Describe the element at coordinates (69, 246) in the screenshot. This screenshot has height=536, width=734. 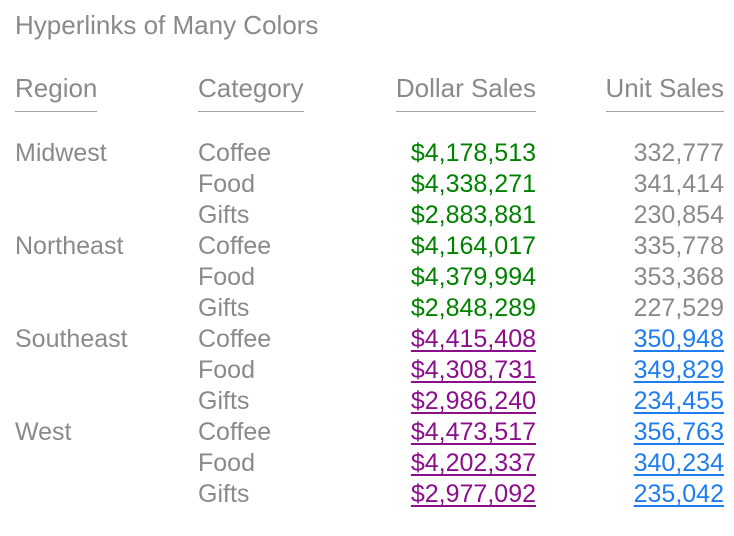
I see `region-cell: Northeast` at that location.